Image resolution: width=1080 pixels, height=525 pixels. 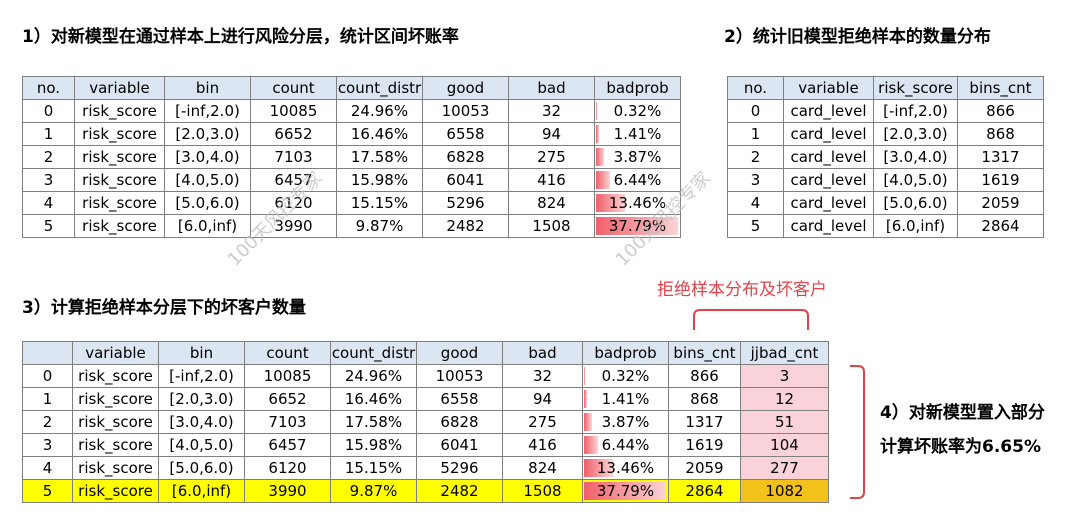 I want to click on cell-good: 10053, so click(x=459, y=376).